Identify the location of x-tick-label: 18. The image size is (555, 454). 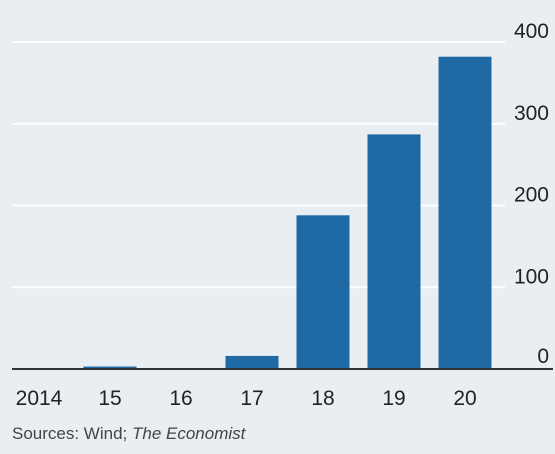
(322, 398).